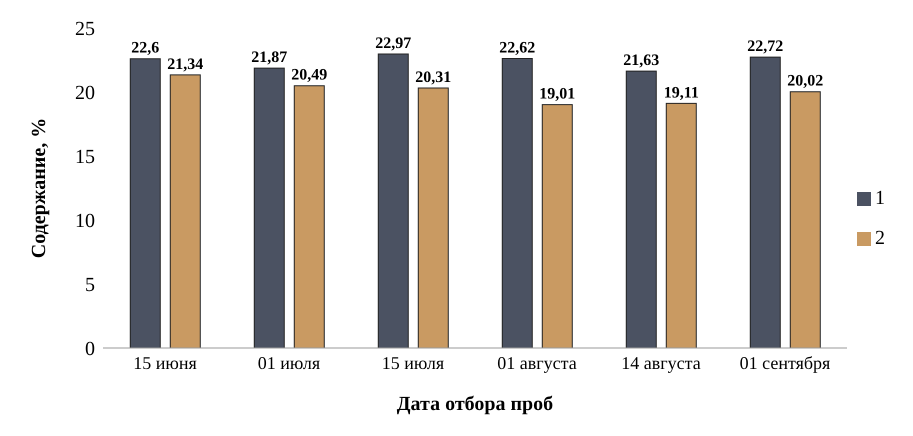 Image resolution: width=913 pixels, height=436 pixels. I want to click on data-label: 20,02, so click(805, 81).